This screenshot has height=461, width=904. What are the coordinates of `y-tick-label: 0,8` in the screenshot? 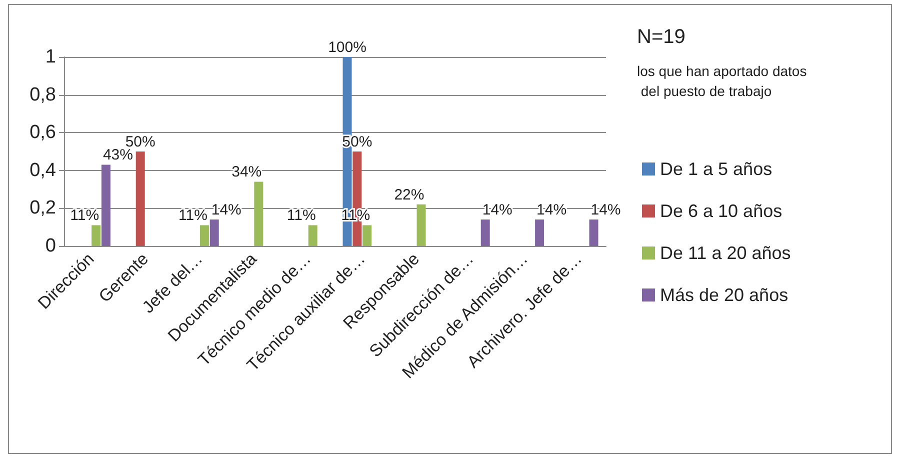 It's located at (43, 95).